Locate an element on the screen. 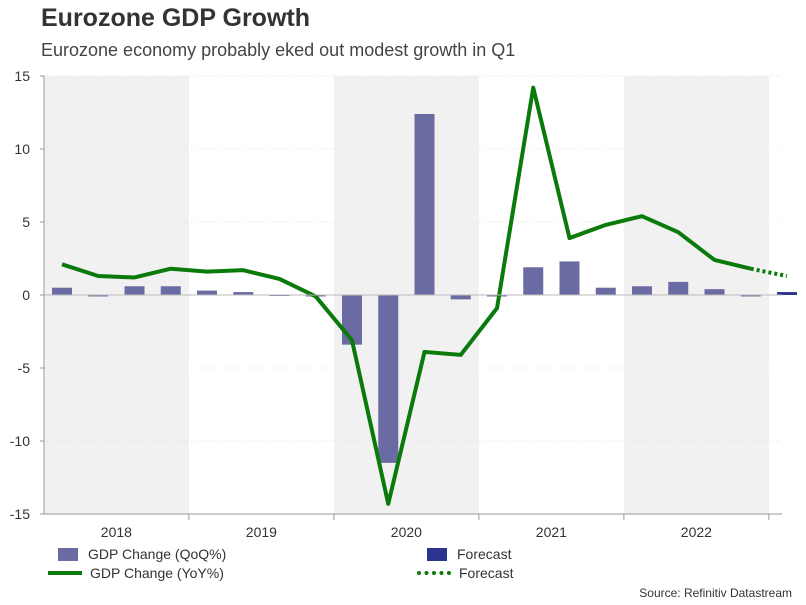  y-tick-label: -10 is located at coordinates (20, 441).